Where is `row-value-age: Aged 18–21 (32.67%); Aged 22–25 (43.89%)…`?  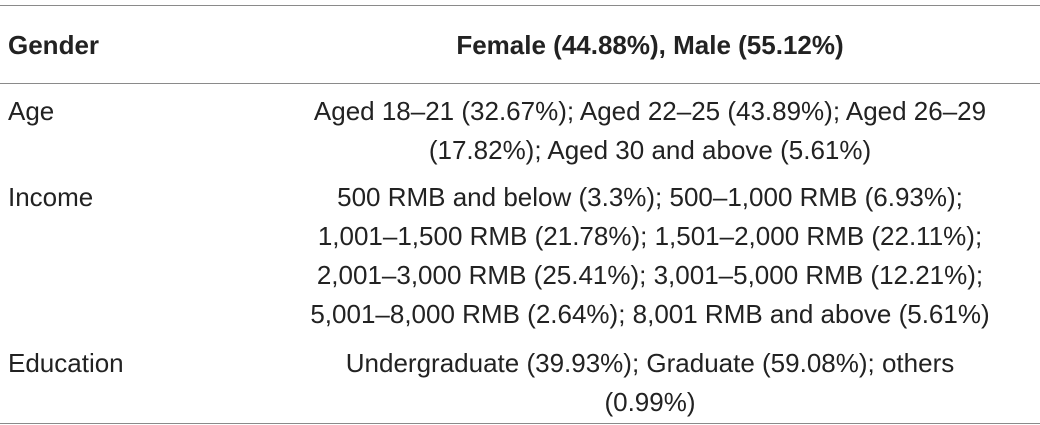 row-value-age: Aged 18–21 (32.67%); Aged 22–25 (43.89%)… is located at coordinates (650, 131).